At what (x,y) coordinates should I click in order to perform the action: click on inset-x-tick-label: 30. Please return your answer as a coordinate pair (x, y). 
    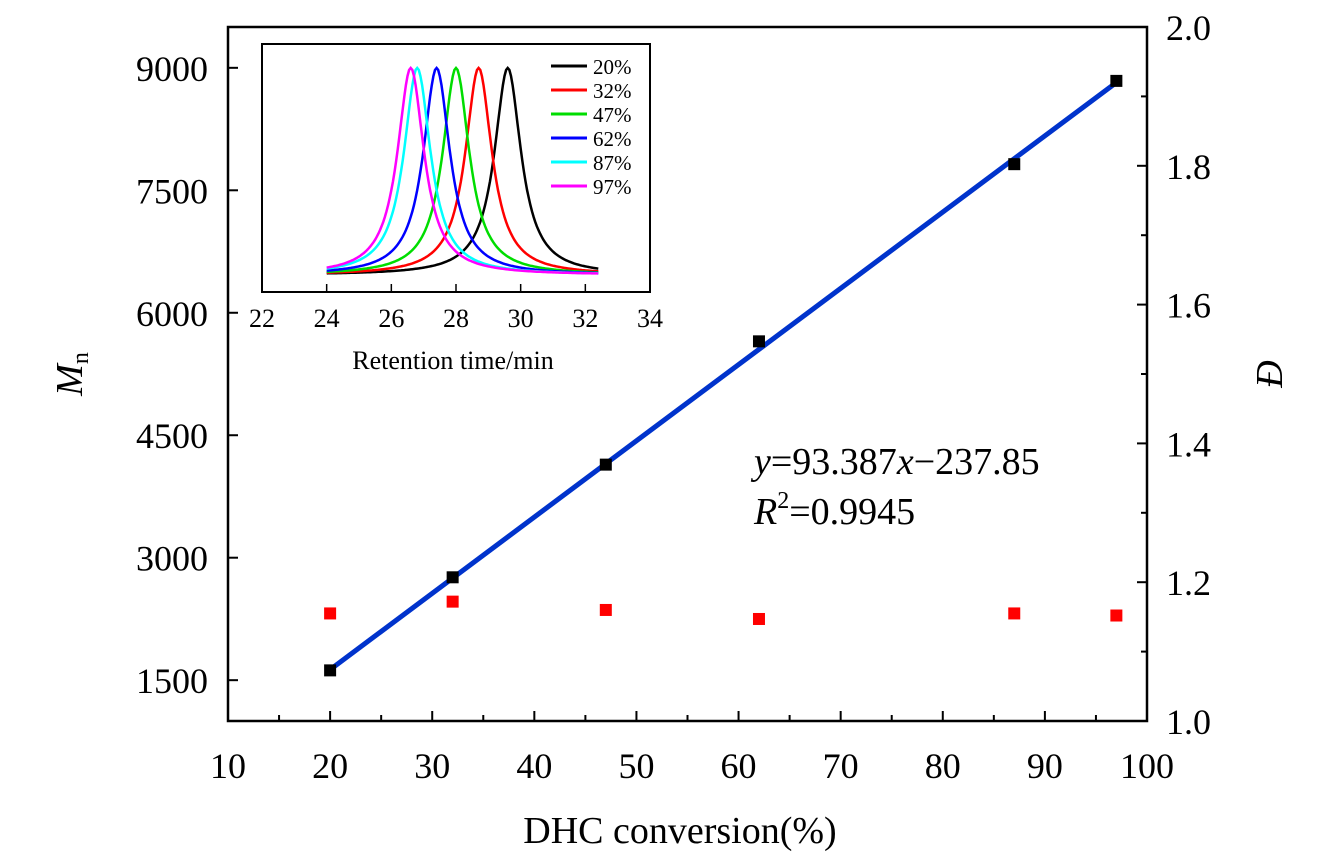
    Looking at the image, I should click on (521, 318).